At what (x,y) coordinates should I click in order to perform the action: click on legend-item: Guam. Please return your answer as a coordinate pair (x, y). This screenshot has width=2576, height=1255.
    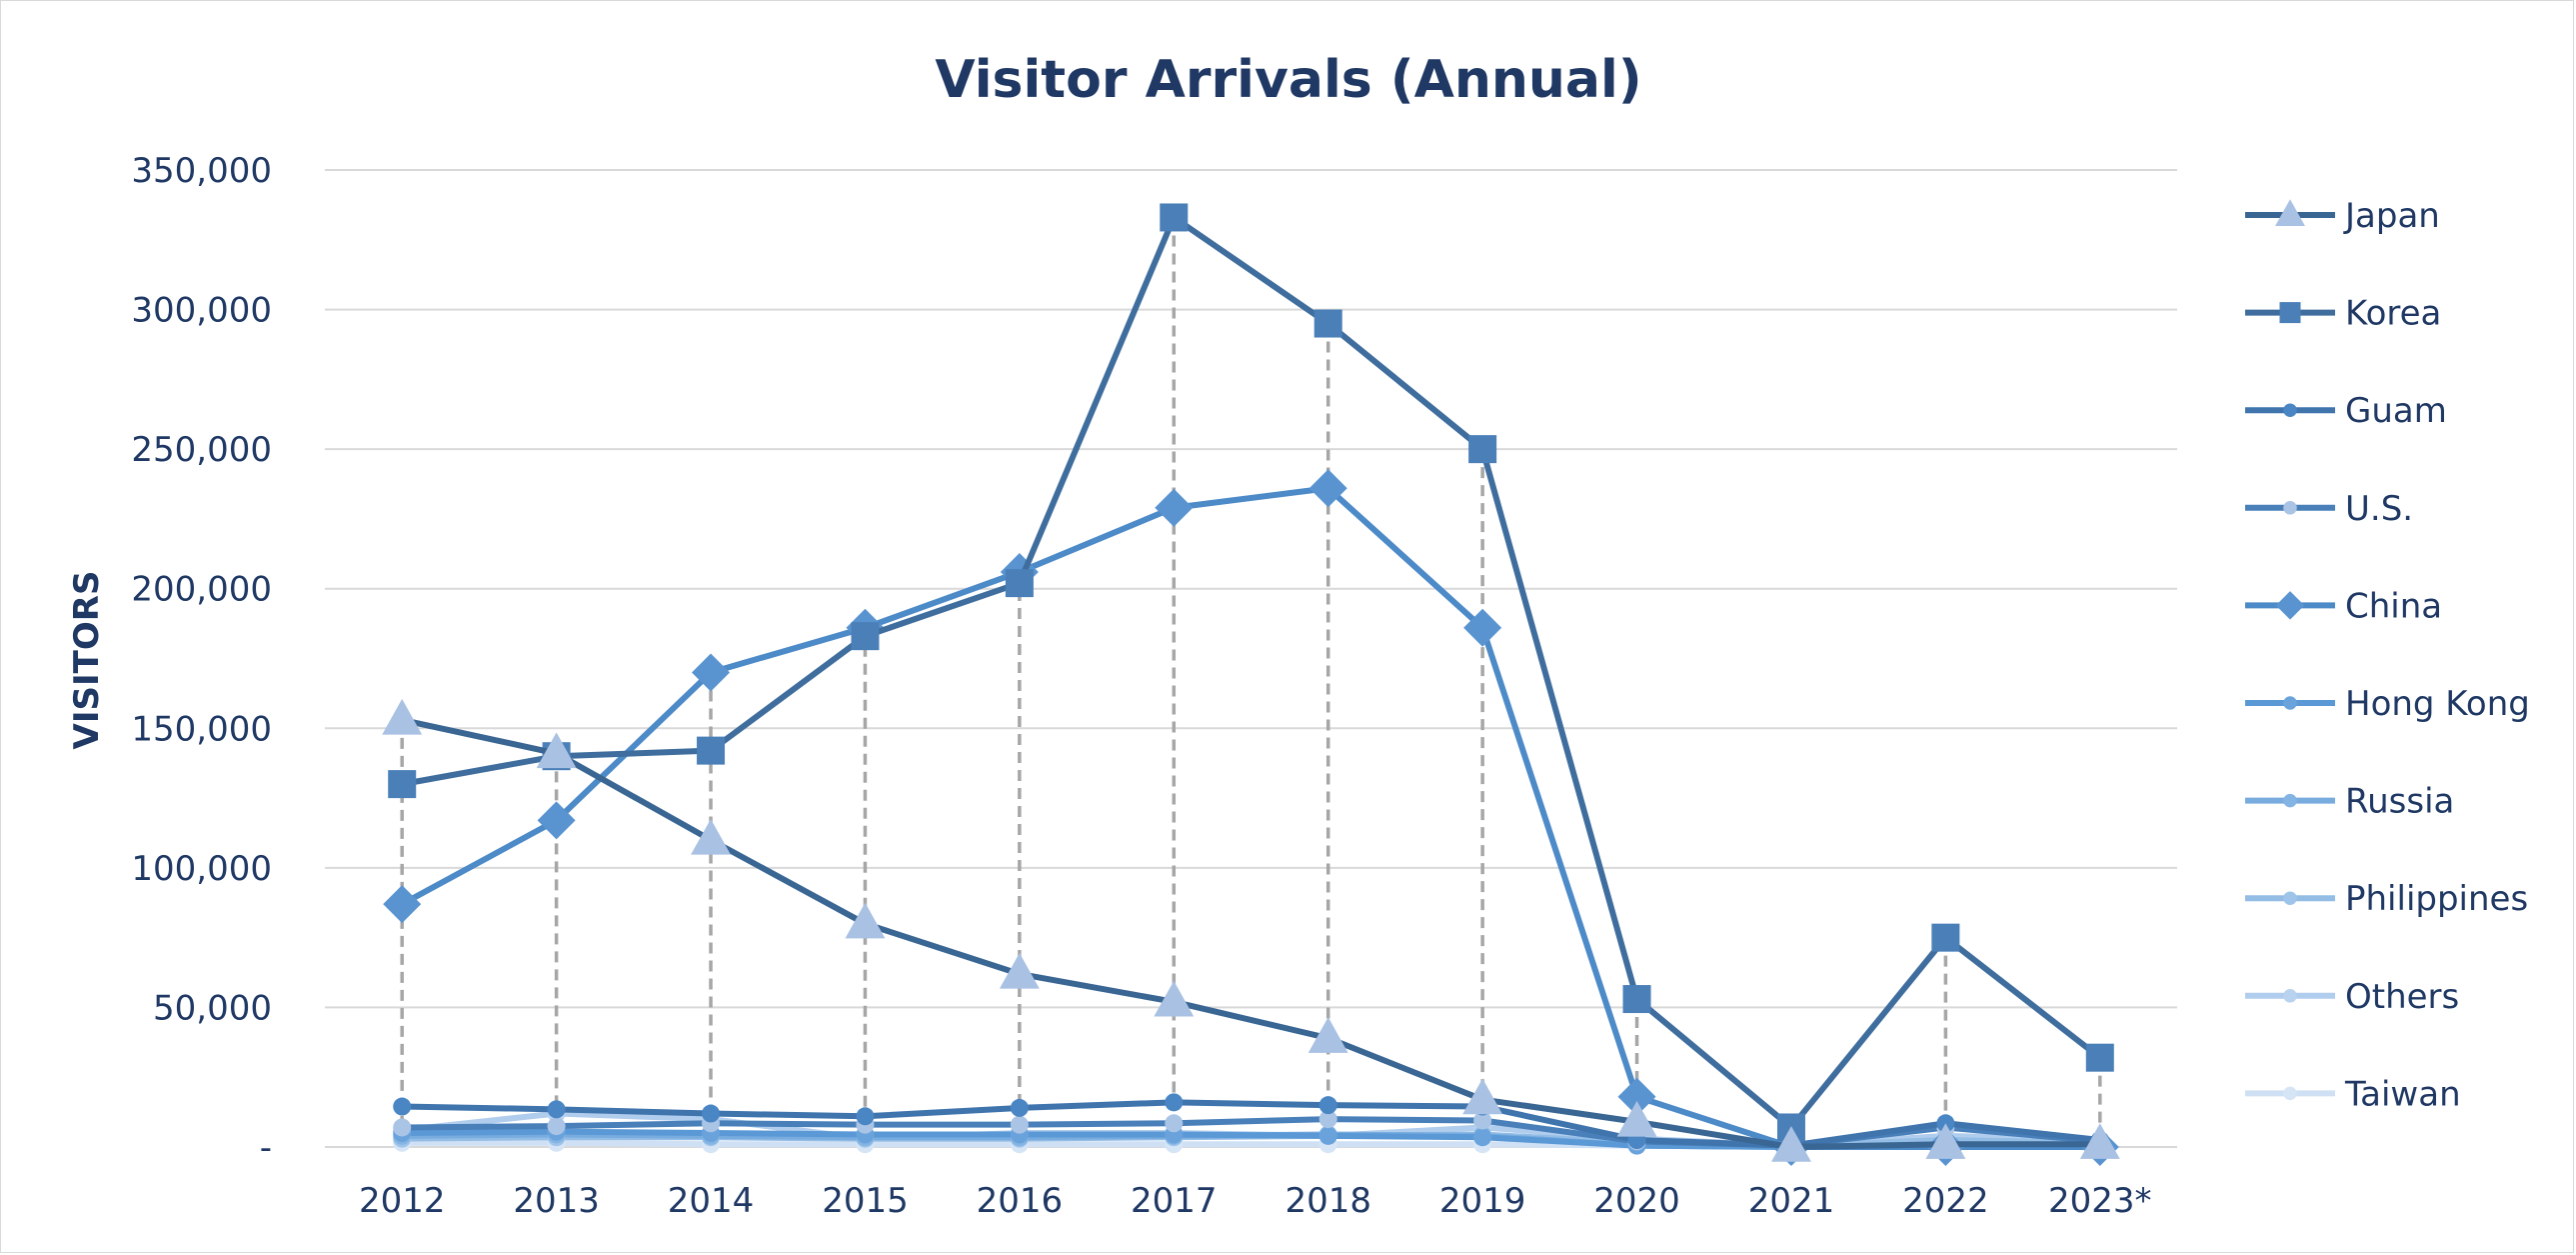
    Looking at the image, I should click on (2346, 411).